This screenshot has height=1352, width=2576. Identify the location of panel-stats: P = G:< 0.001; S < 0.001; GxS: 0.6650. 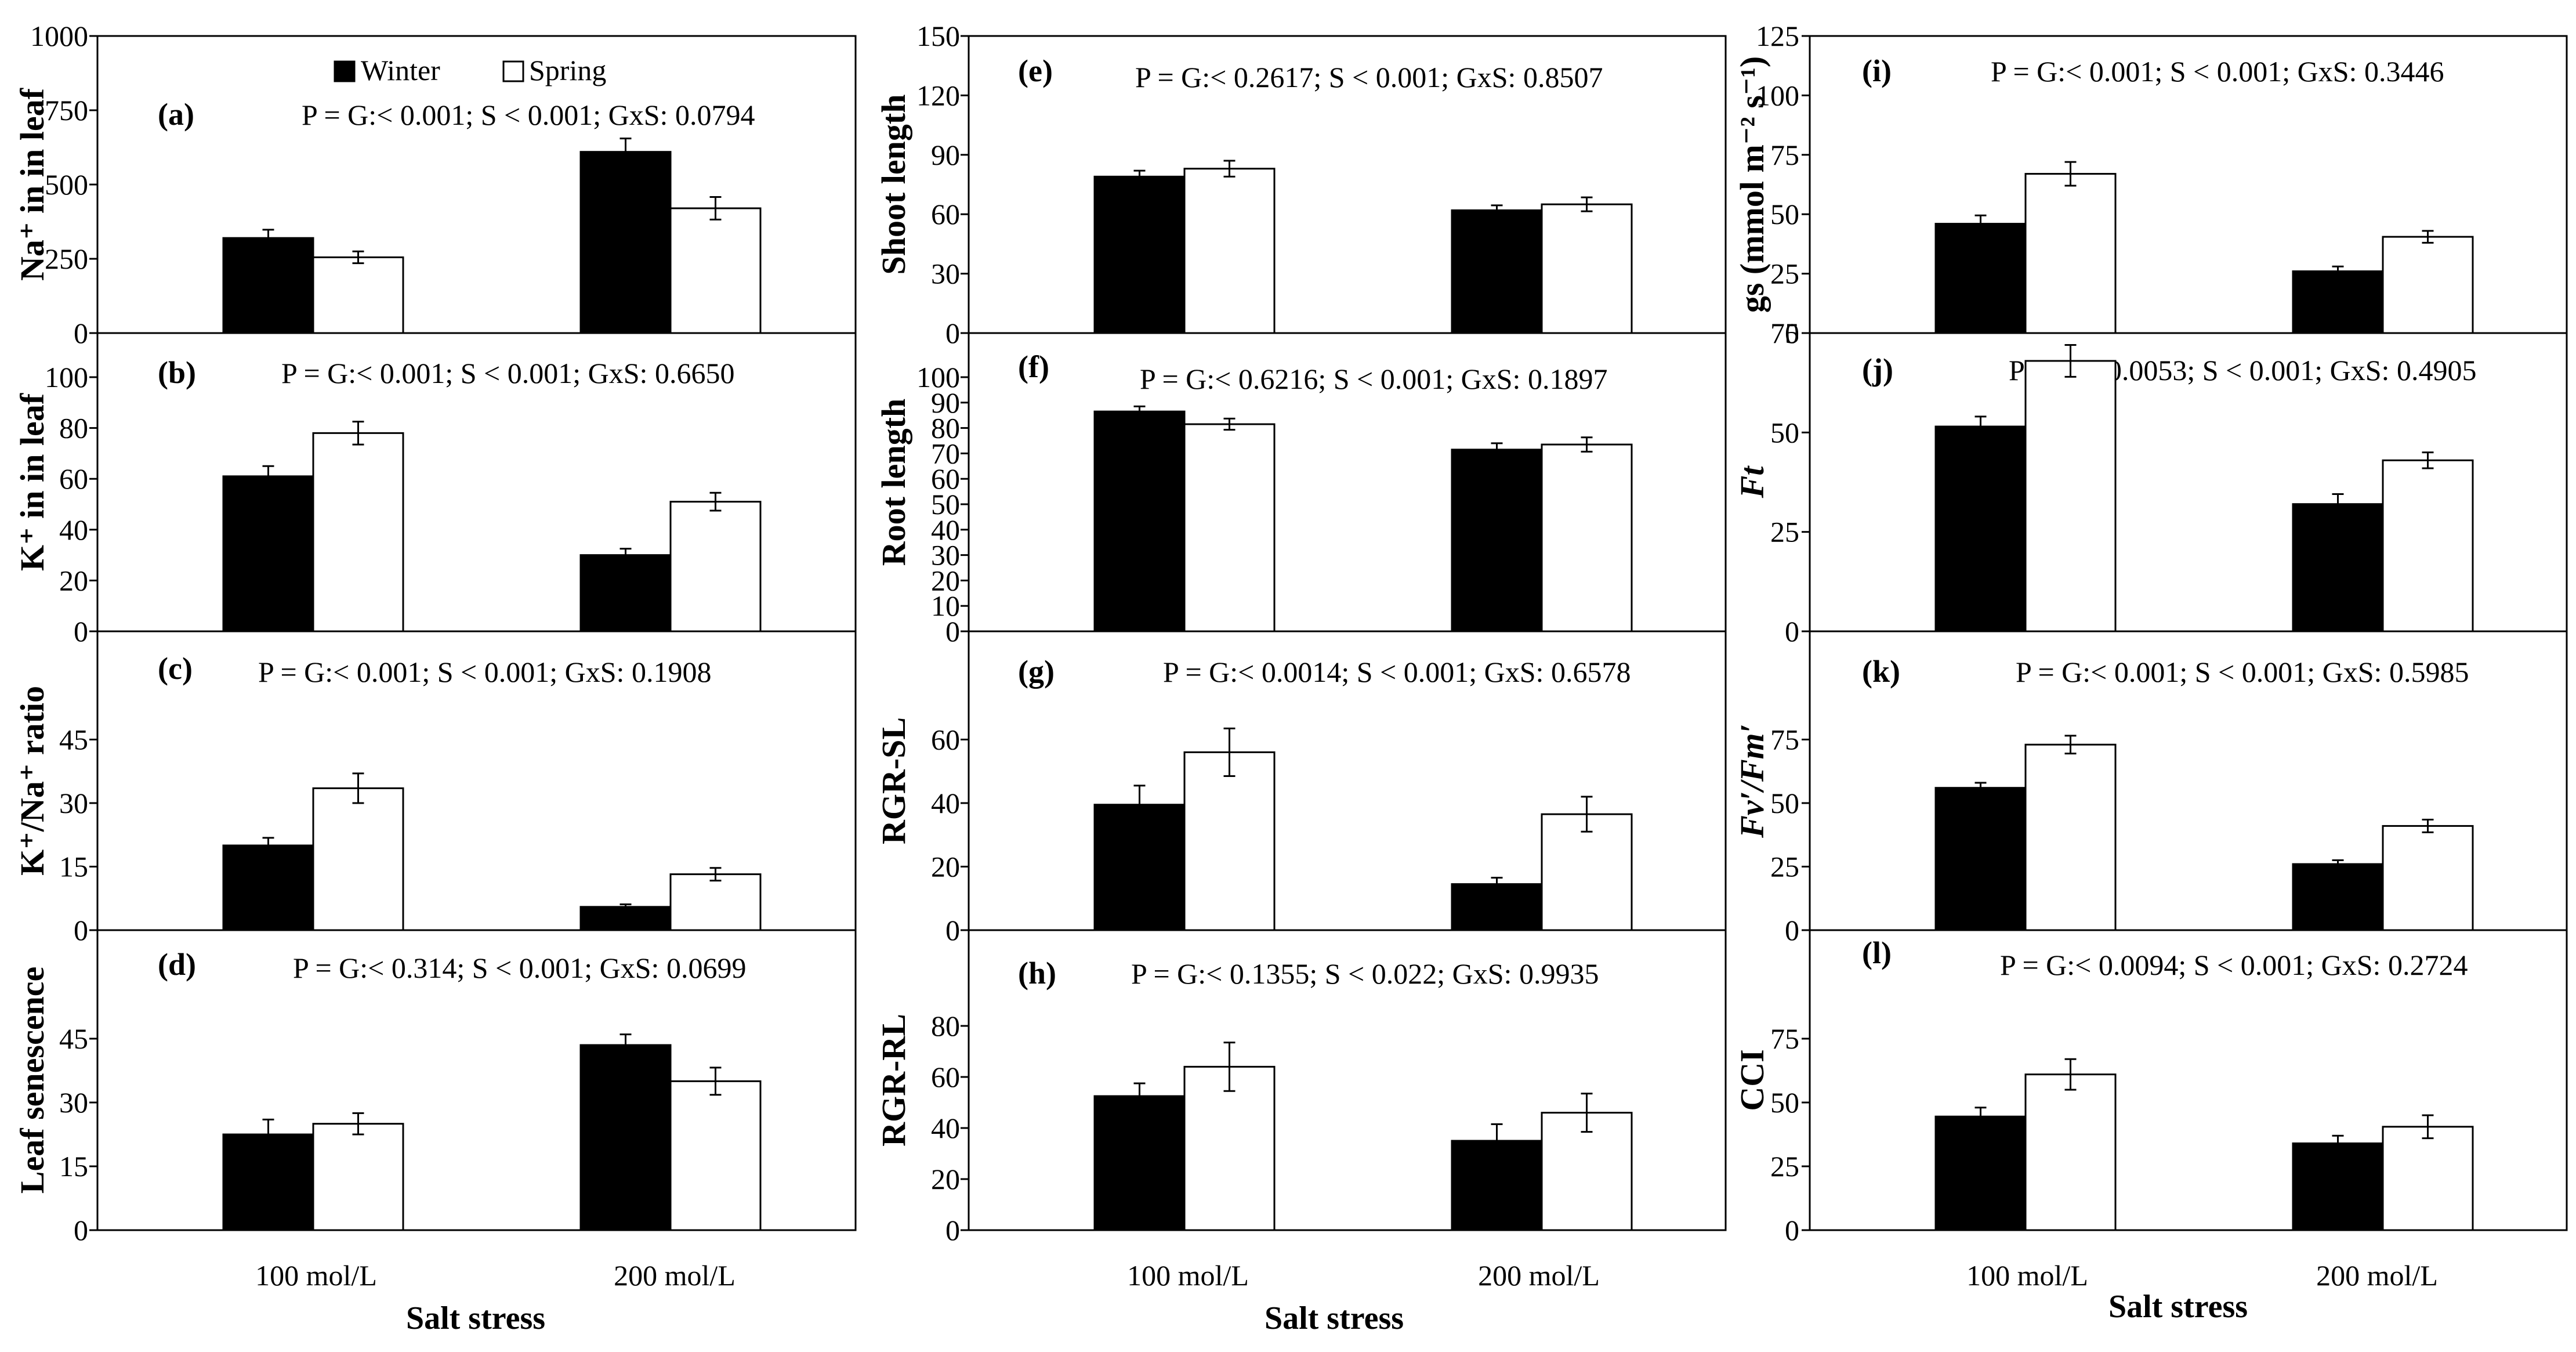
(508, 373).